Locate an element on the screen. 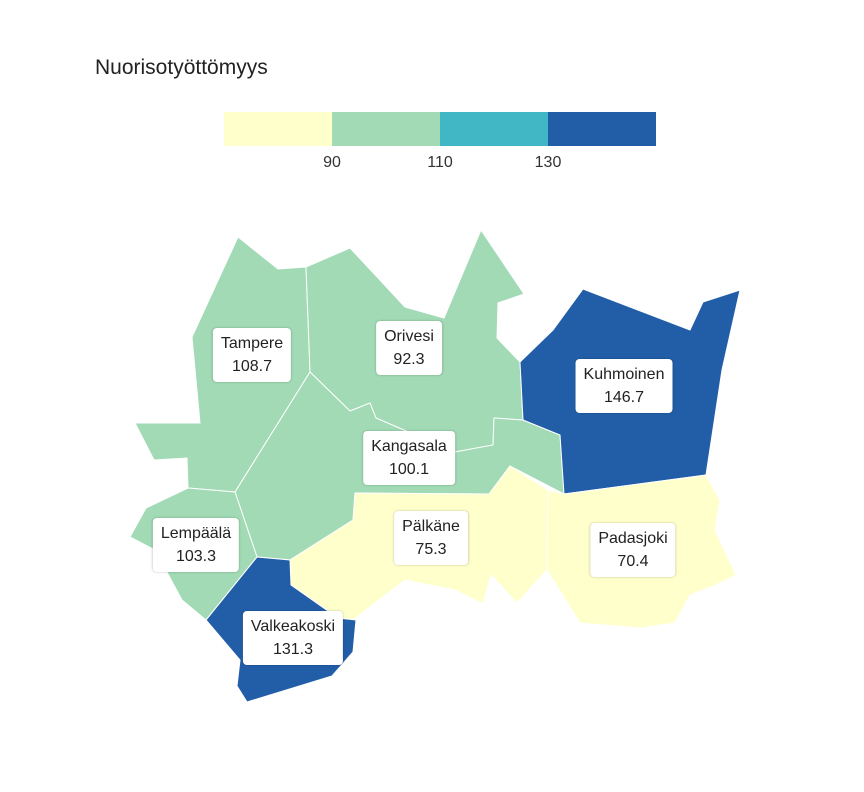 The width and height of the screenshot is (864, 792). region-name: Valkeakoski is located at coordinates (293, 626).